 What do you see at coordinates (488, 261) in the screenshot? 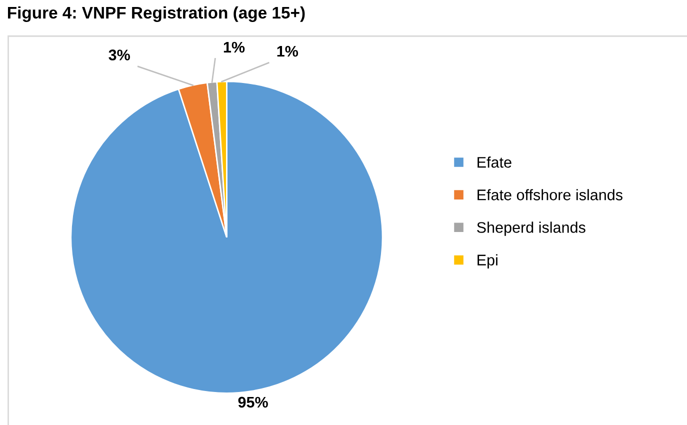
I see `legend-label: Epi` at bounding box center [488, 261].